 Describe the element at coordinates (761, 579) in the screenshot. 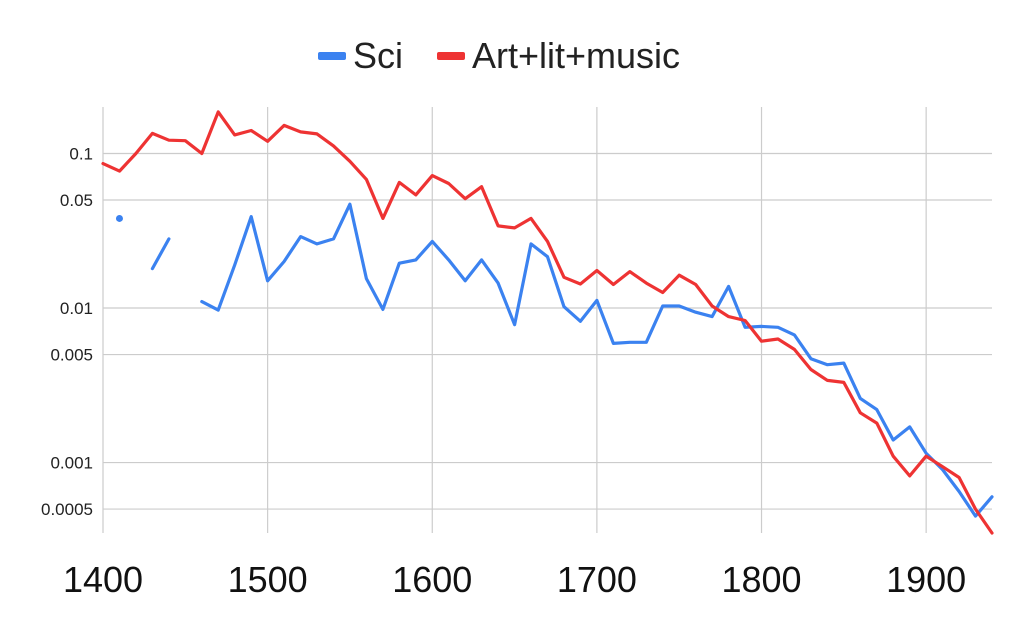

I see `x-tick-label: 1800` at that location.